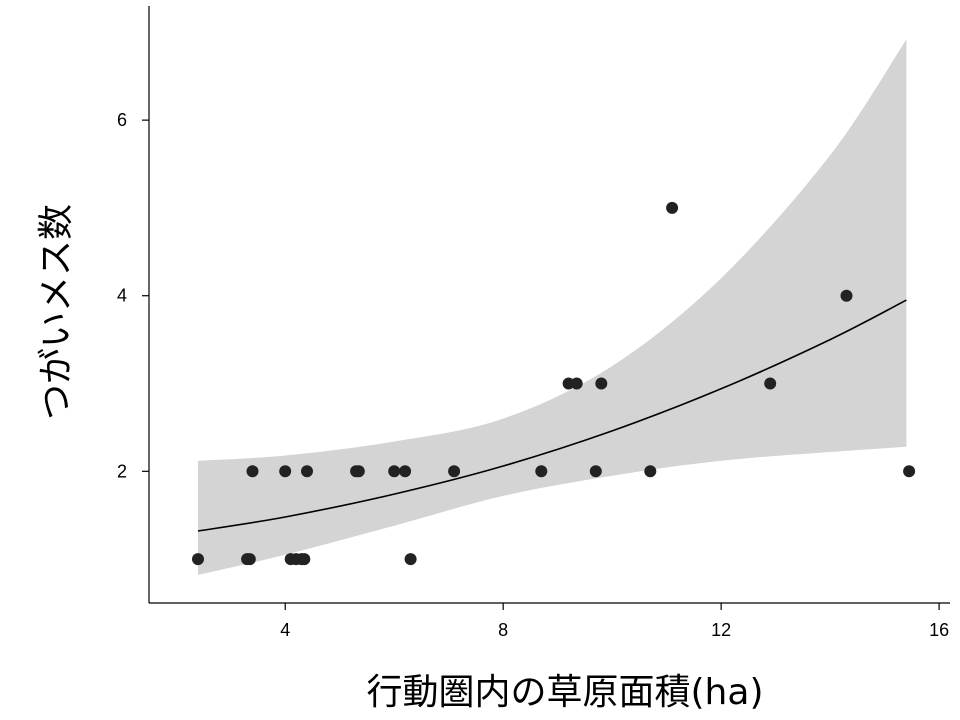 This screenshot has width=960, height=720. I want to click on x-tick-label: 16, so click(939, 630).